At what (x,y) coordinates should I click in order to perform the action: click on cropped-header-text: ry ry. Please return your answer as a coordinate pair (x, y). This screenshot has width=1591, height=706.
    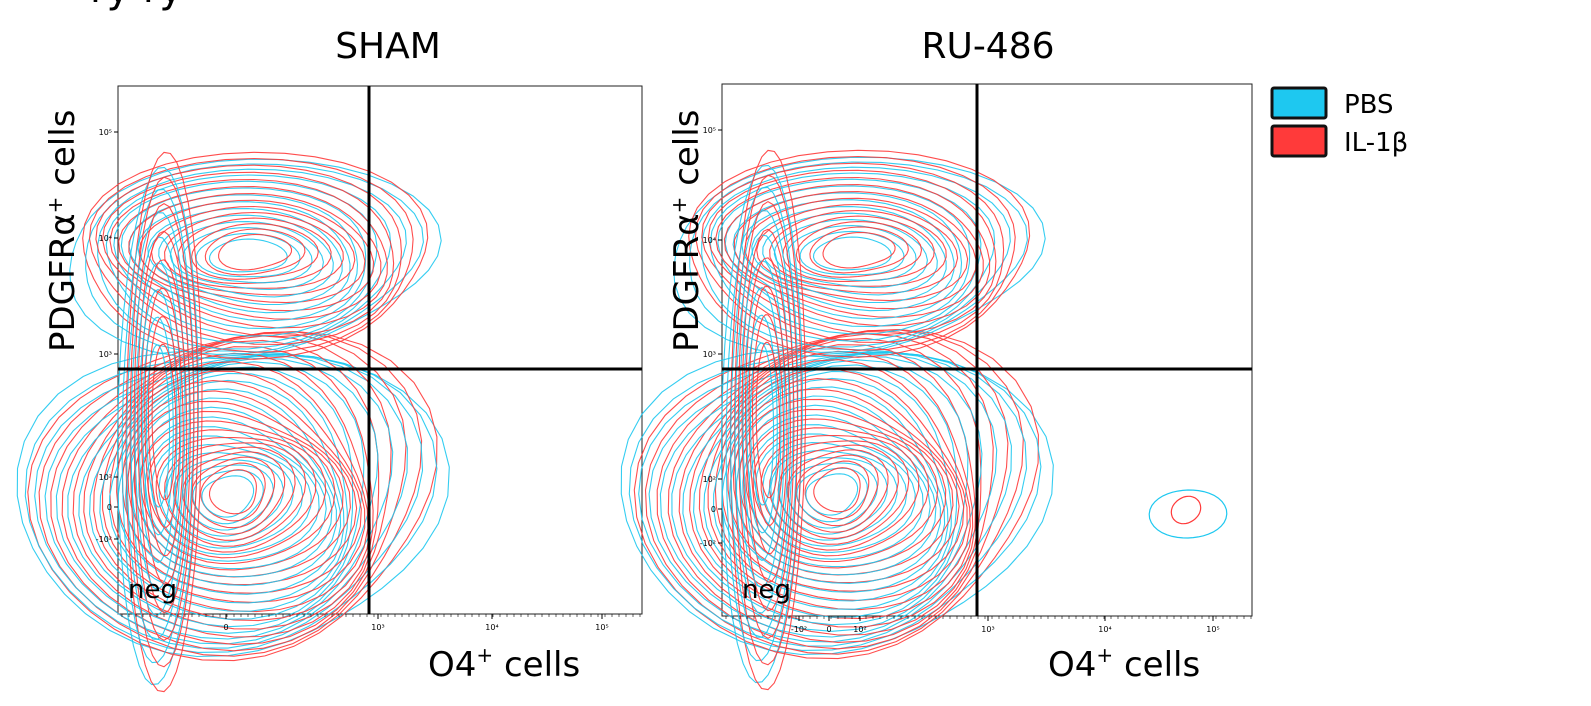
    Looking at the image, I should click on (136, 6).